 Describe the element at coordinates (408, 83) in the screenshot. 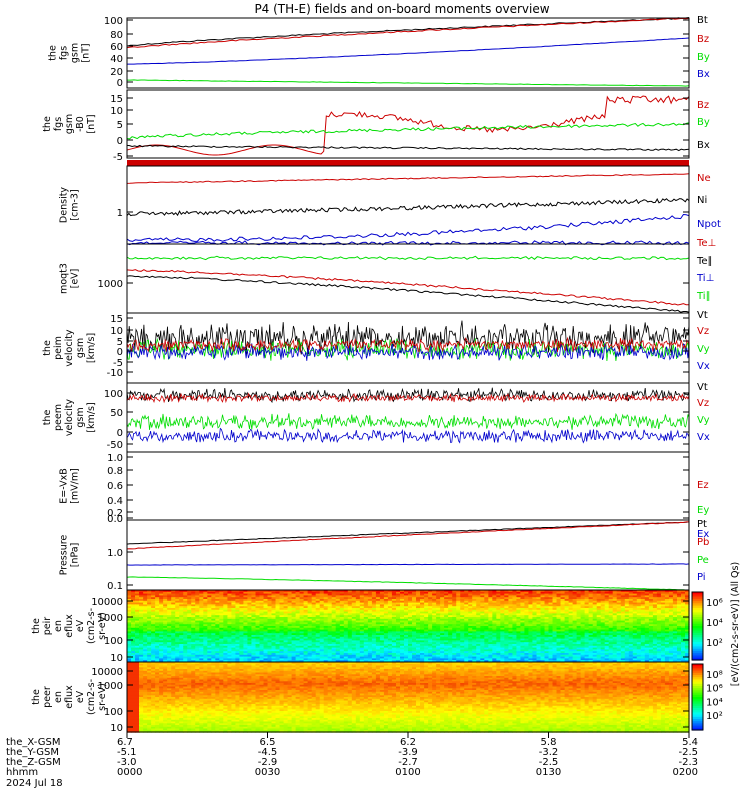

I see `series-Bx` at that location.